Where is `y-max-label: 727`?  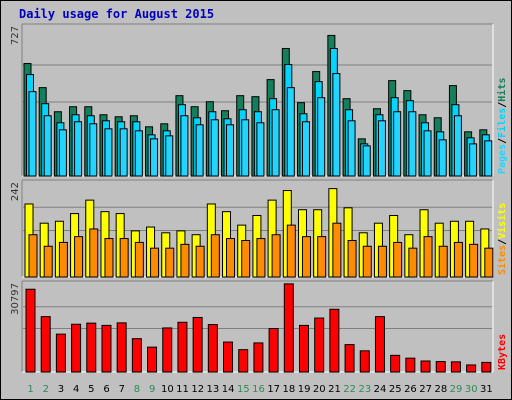
y-max-label: 727 is located at coordinates (15, 35).